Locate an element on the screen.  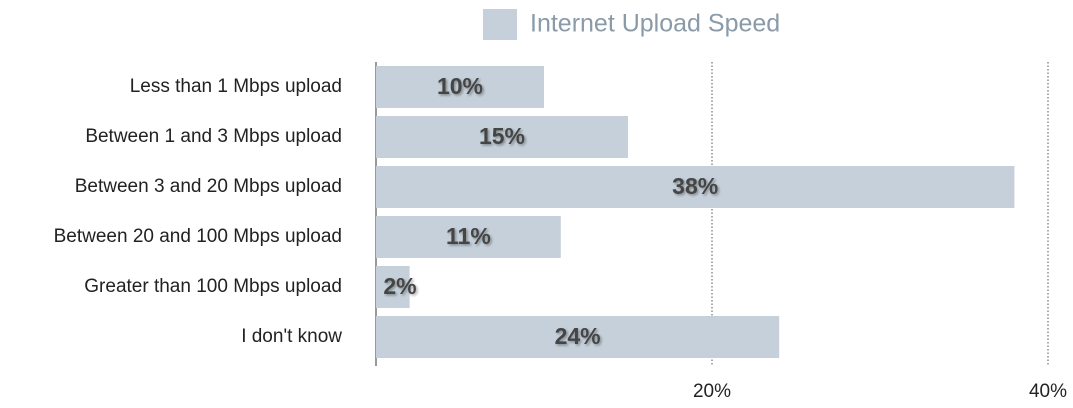
data-label: 38% is located at coordinates (695, 186).